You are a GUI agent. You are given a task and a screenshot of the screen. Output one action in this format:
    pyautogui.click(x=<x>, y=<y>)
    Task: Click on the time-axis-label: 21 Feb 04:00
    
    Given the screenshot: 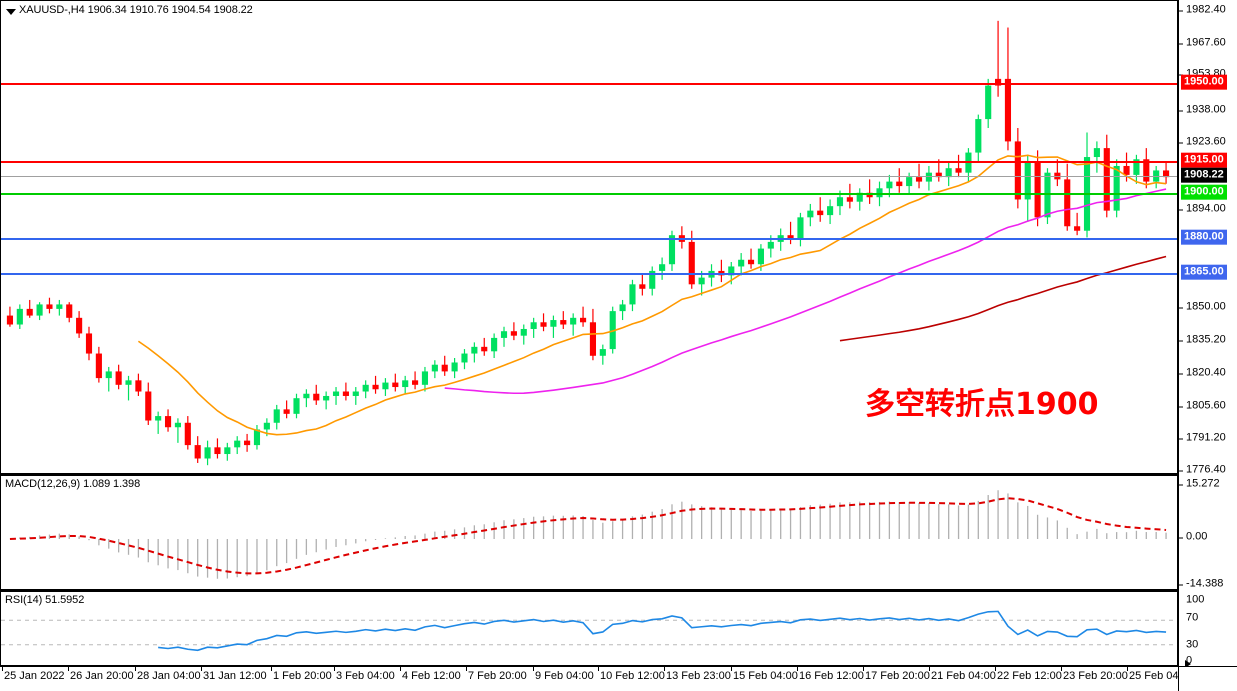 What is the action you would take?
    pyautogui.click(x=963, y=676)
    